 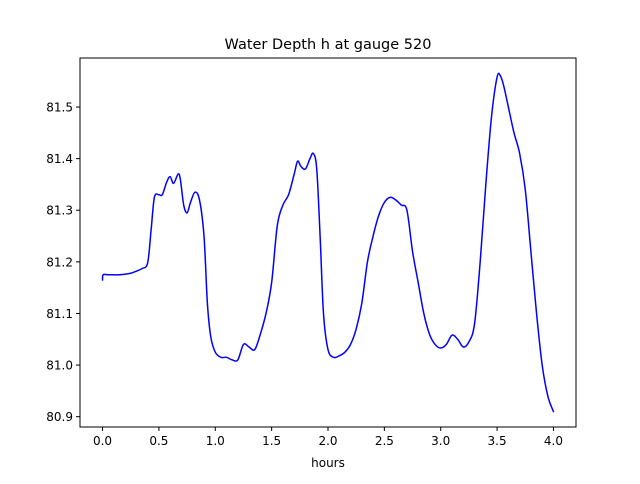 I want to click on y-tick-label: 81.0, so click(x=59, y=366).